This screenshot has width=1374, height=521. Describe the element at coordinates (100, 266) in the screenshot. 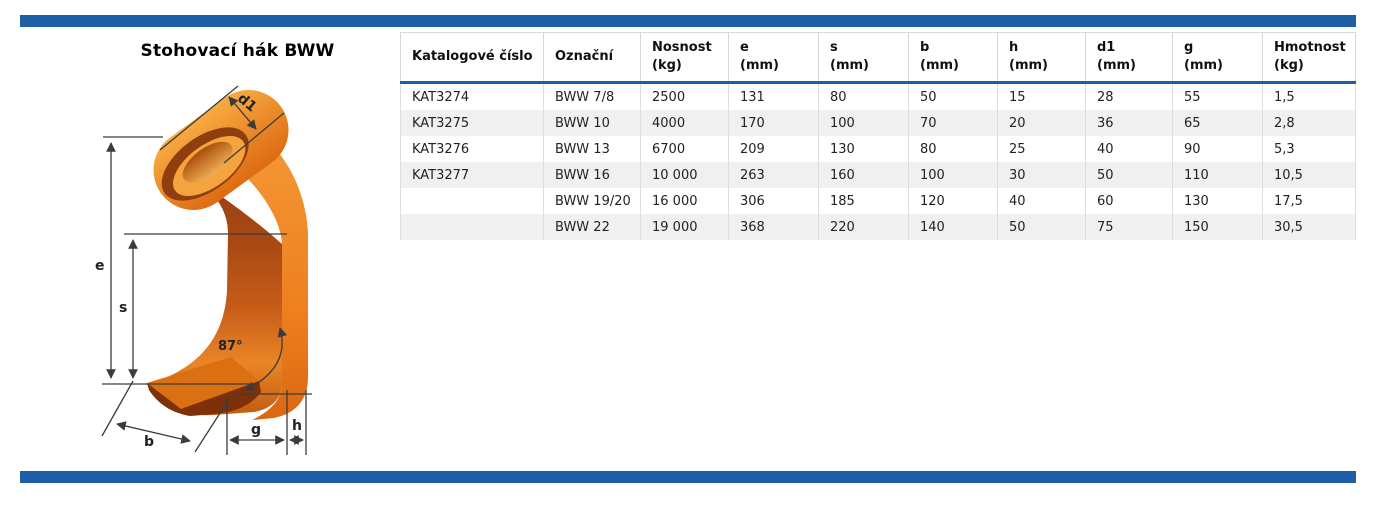

I see `dim-label-e: e` at that location.